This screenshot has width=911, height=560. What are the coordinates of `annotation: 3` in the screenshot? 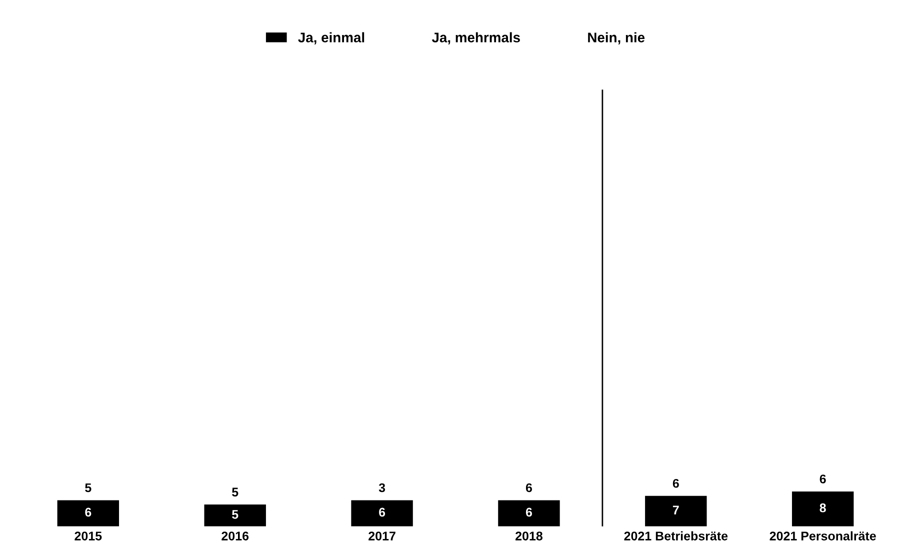 It's located at (382, 487).